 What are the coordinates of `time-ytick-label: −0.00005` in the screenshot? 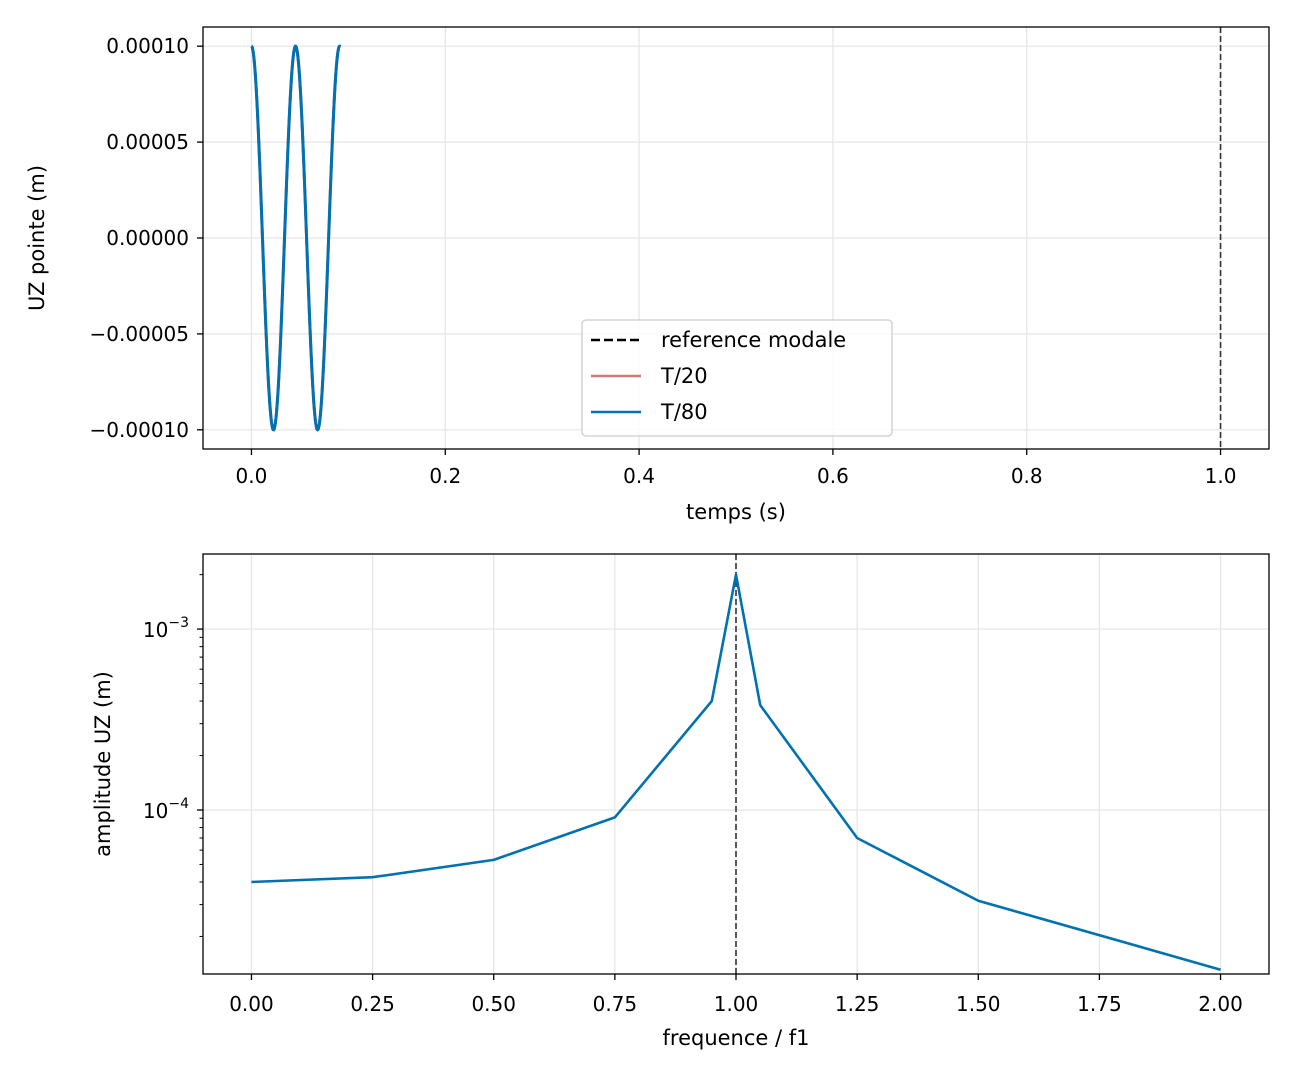 It's located at (139, 334).